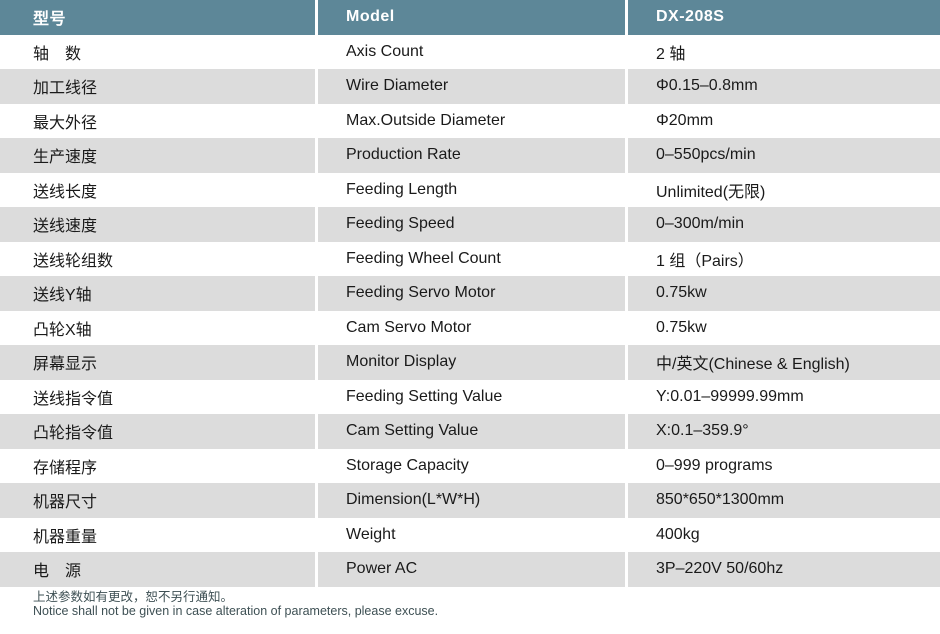 The image size is (940, 634). I want to click on header-model-label-zh: 型号, so click(157, 17).